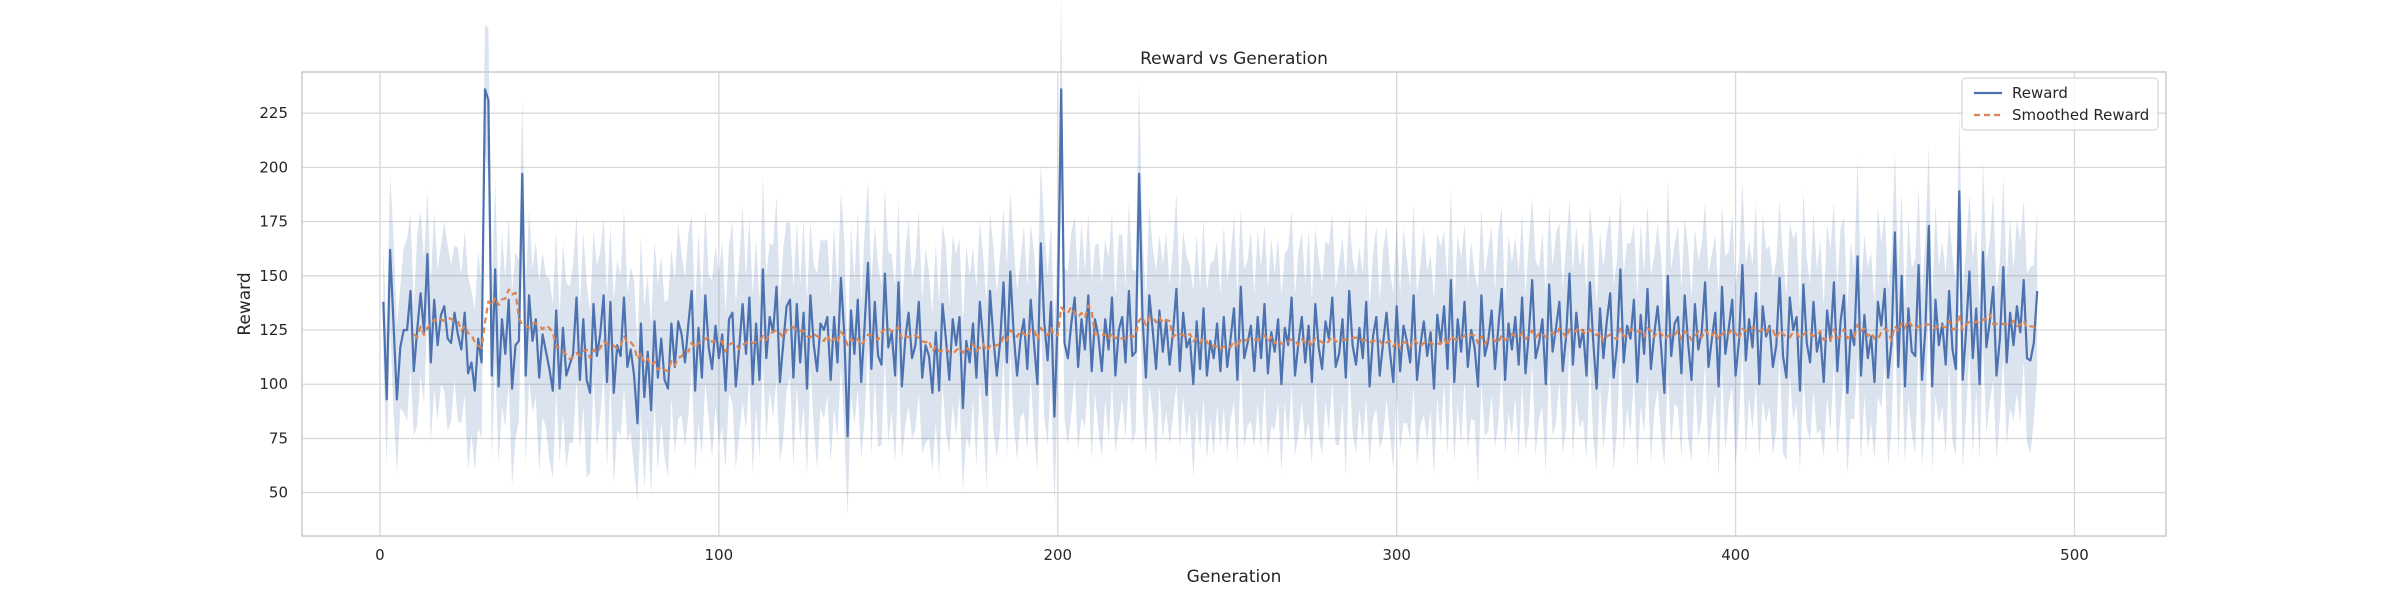  Describe the element at coordinates (1225, 330) in the screenshot. I see `smoothed-reward-line` at that location.